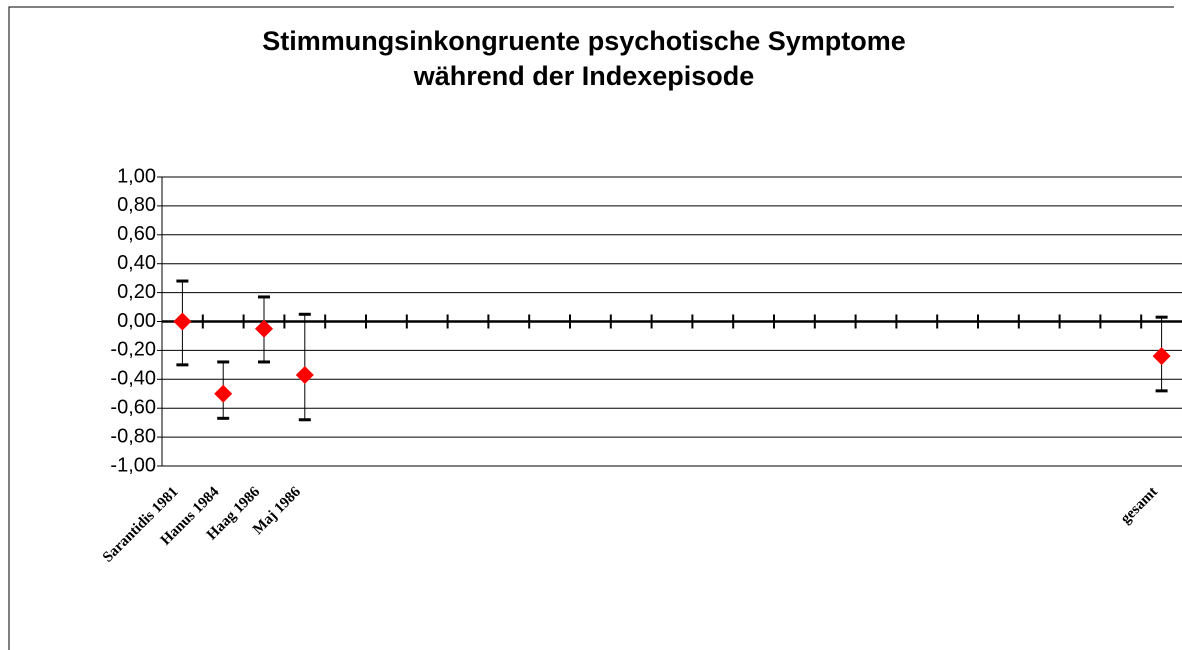 The width and height of the screenshot is (1182, 650). I want to click on y-tick-label: 0,80, so click(136, 205).